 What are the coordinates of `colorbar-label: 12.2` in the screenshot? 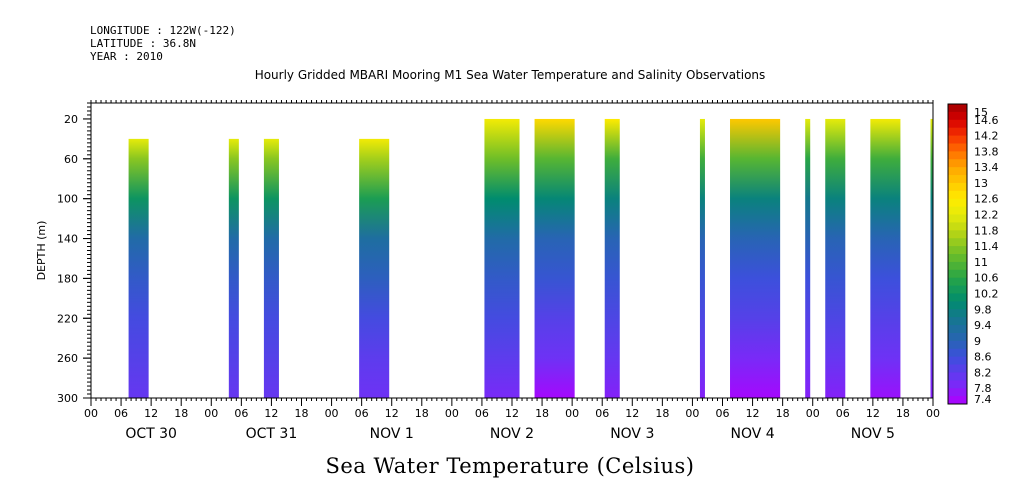 It's located at (986, 215).